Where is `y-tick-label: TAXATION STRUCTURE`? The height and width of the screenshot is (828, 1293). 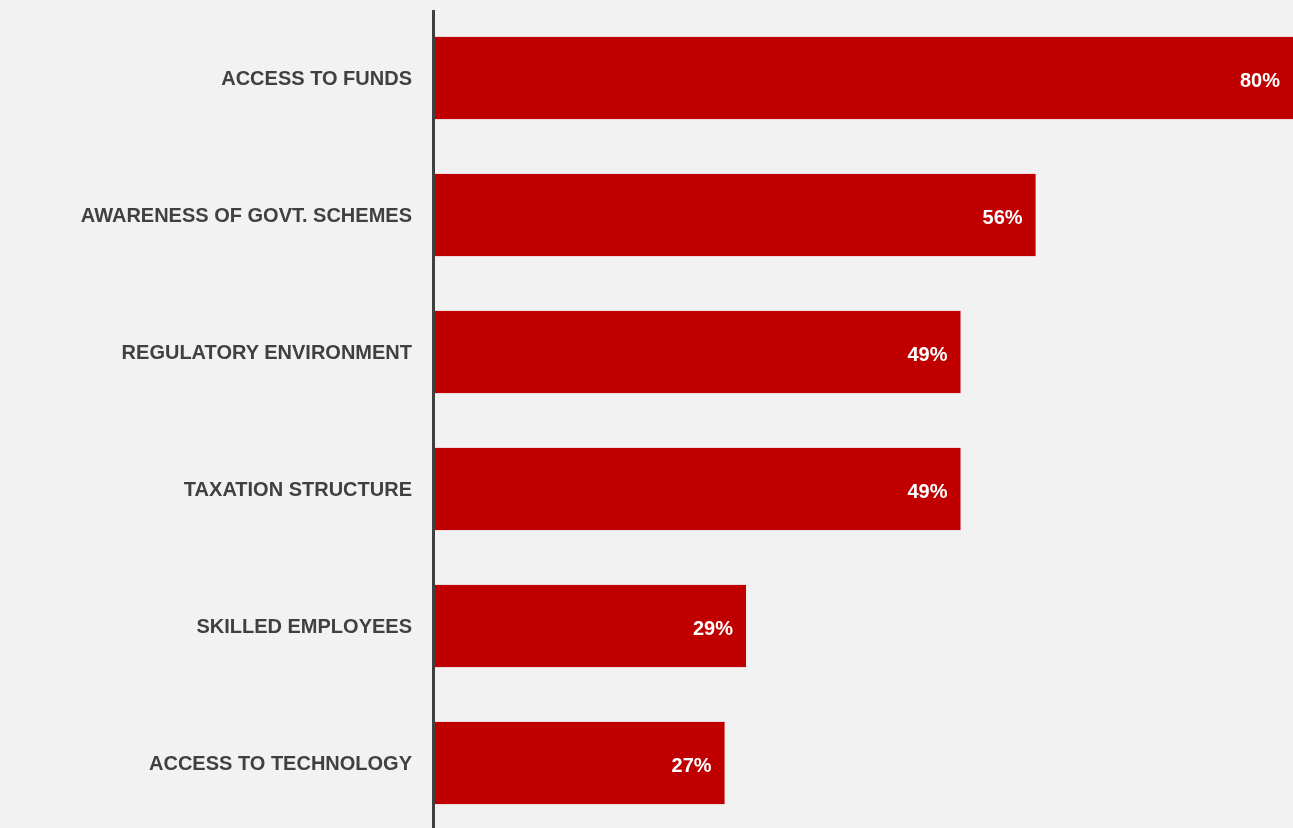 y-tick-label: TAXATION STRUCTURE is located at coordinates (297, 489).